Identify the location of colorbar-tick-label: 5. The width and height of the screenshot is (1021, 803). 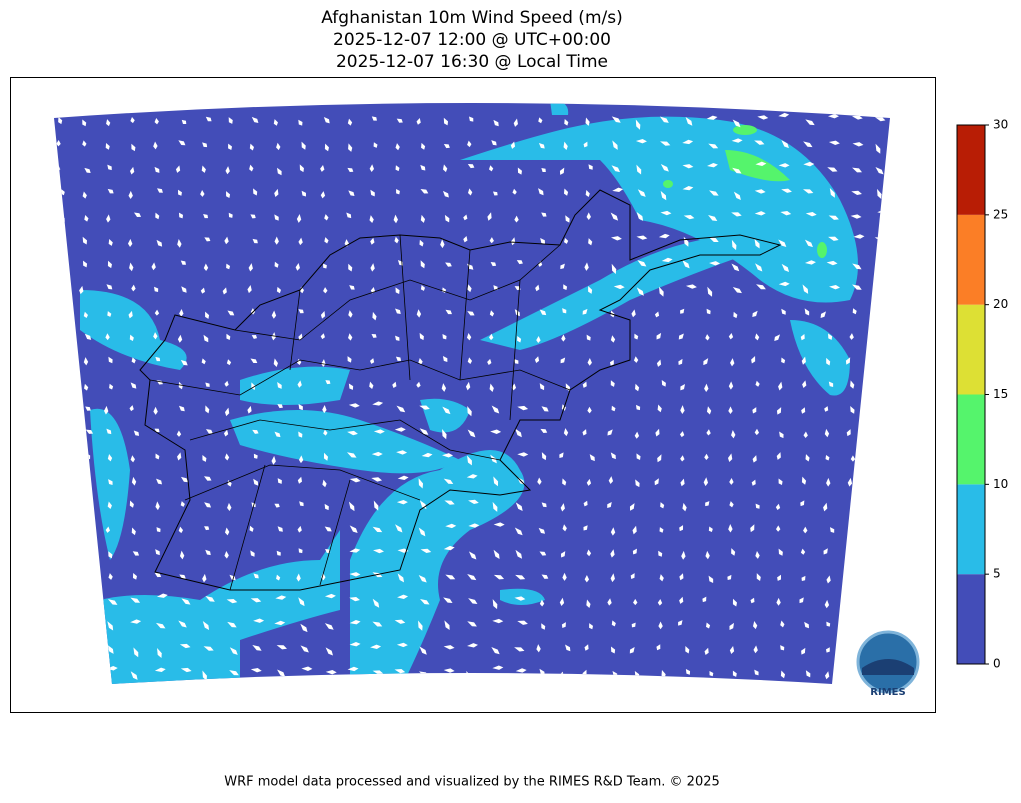
(997, 574).